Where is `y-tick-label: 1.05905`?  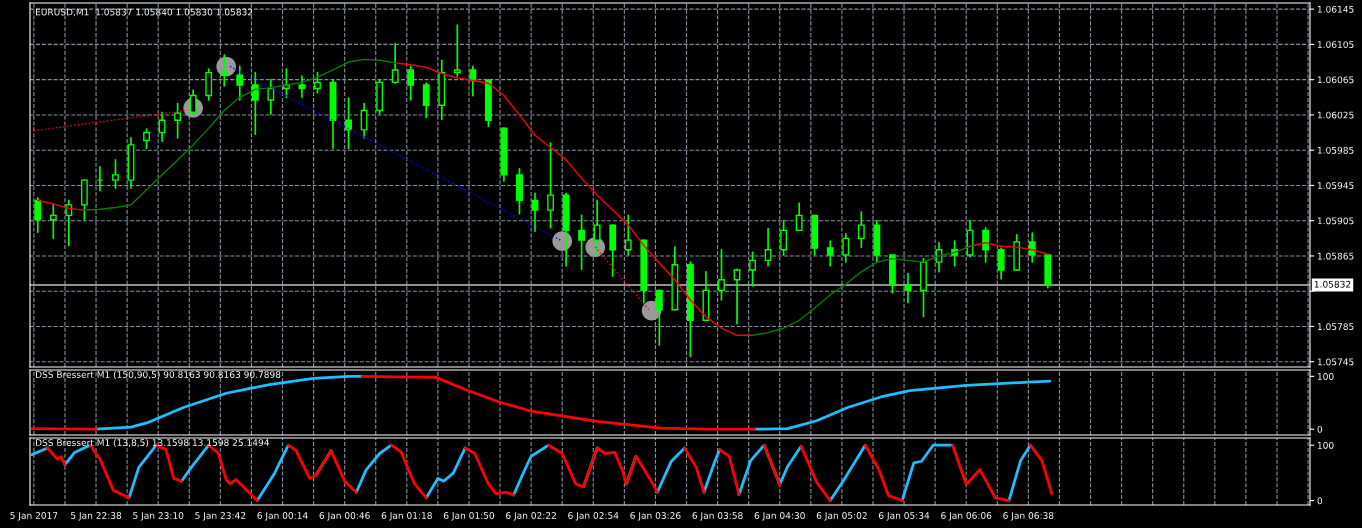
y-tick-label: 1.05905 is located at coordinates (1335, 221).